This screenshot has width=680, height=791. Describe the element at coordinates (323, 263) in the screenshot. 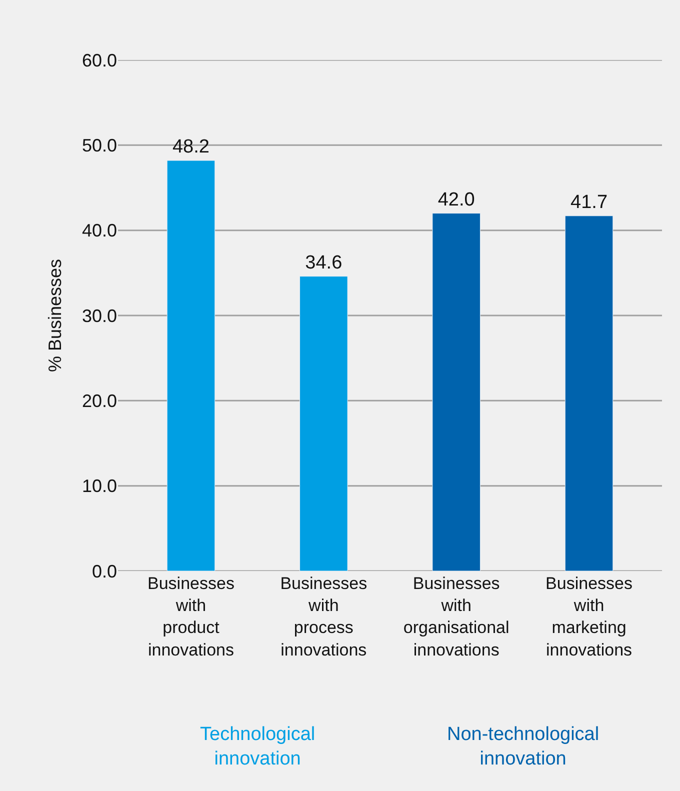

I see `data-label: 34.6` at that location.